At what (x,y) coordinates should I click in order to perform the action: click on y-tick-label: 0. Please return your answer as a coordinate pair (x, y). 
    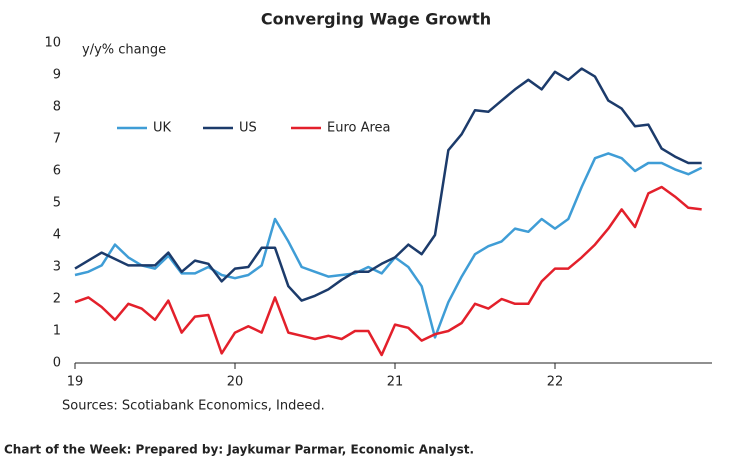
    Looking at the image, I should click on (57, 363).